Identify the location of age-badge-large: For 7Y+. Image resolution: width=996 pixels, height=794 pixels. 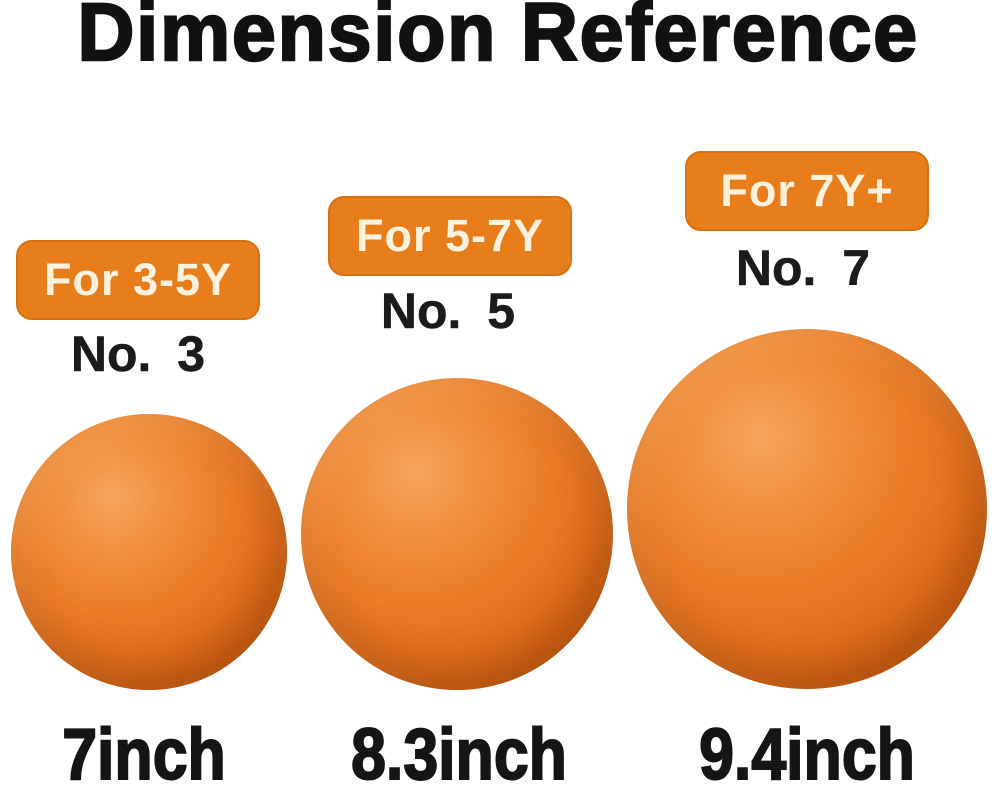
(807, 191).